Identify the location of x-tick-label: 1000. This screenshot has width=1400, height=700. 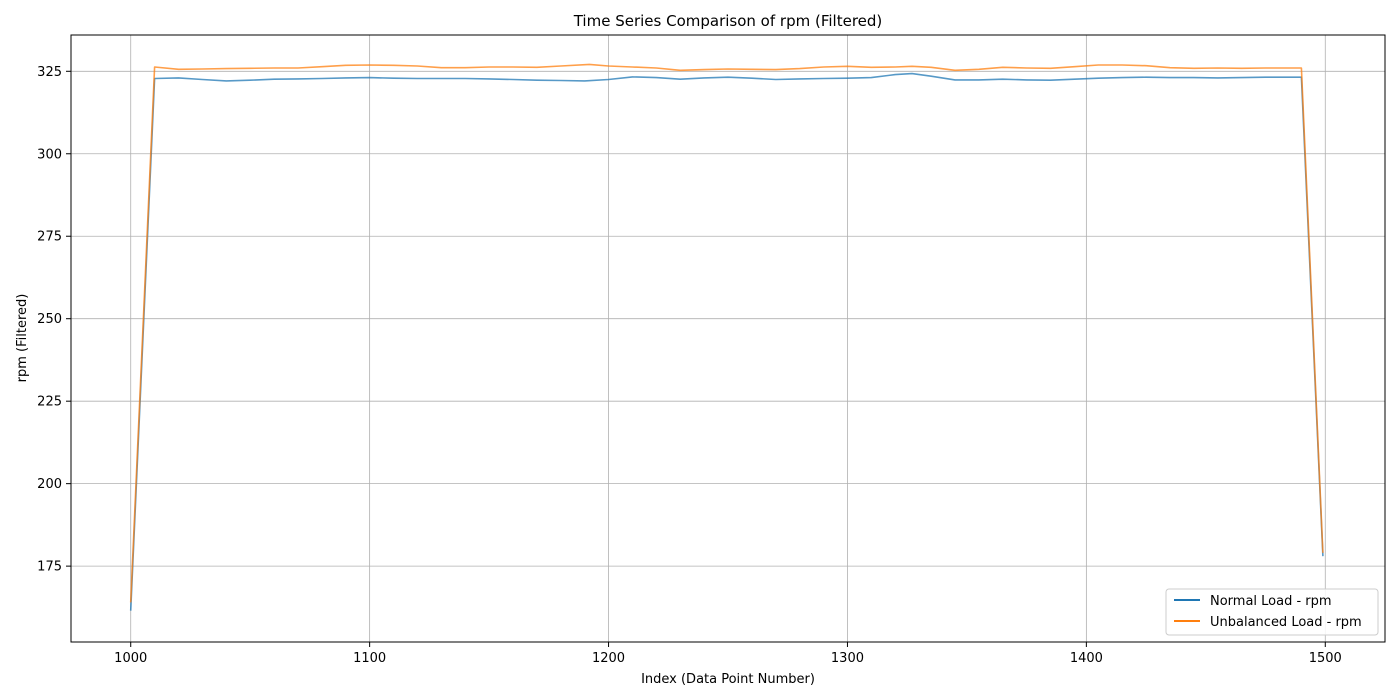
(130, 658).